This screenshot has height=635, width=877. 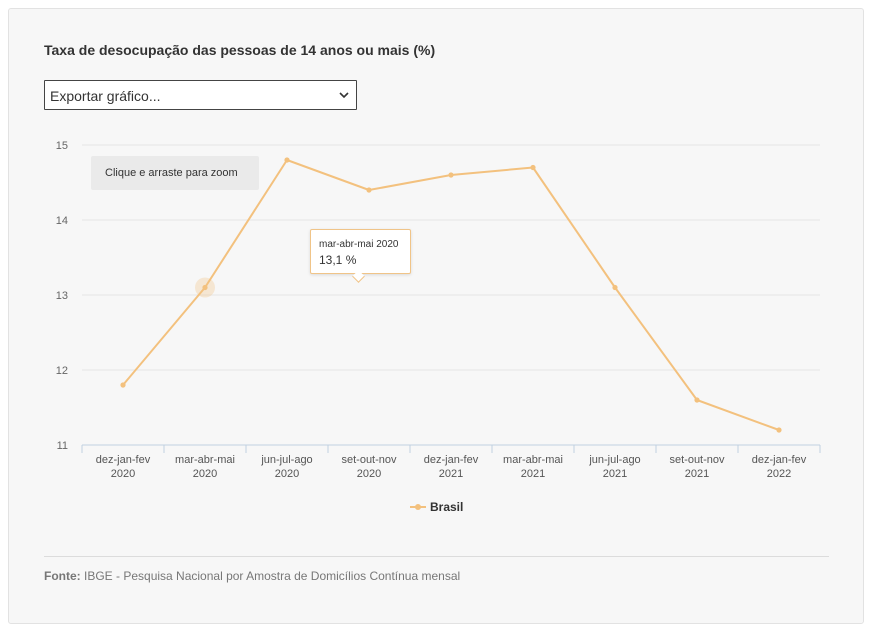 I want to click on legend-dot-marker, so click(x=418, y=507).